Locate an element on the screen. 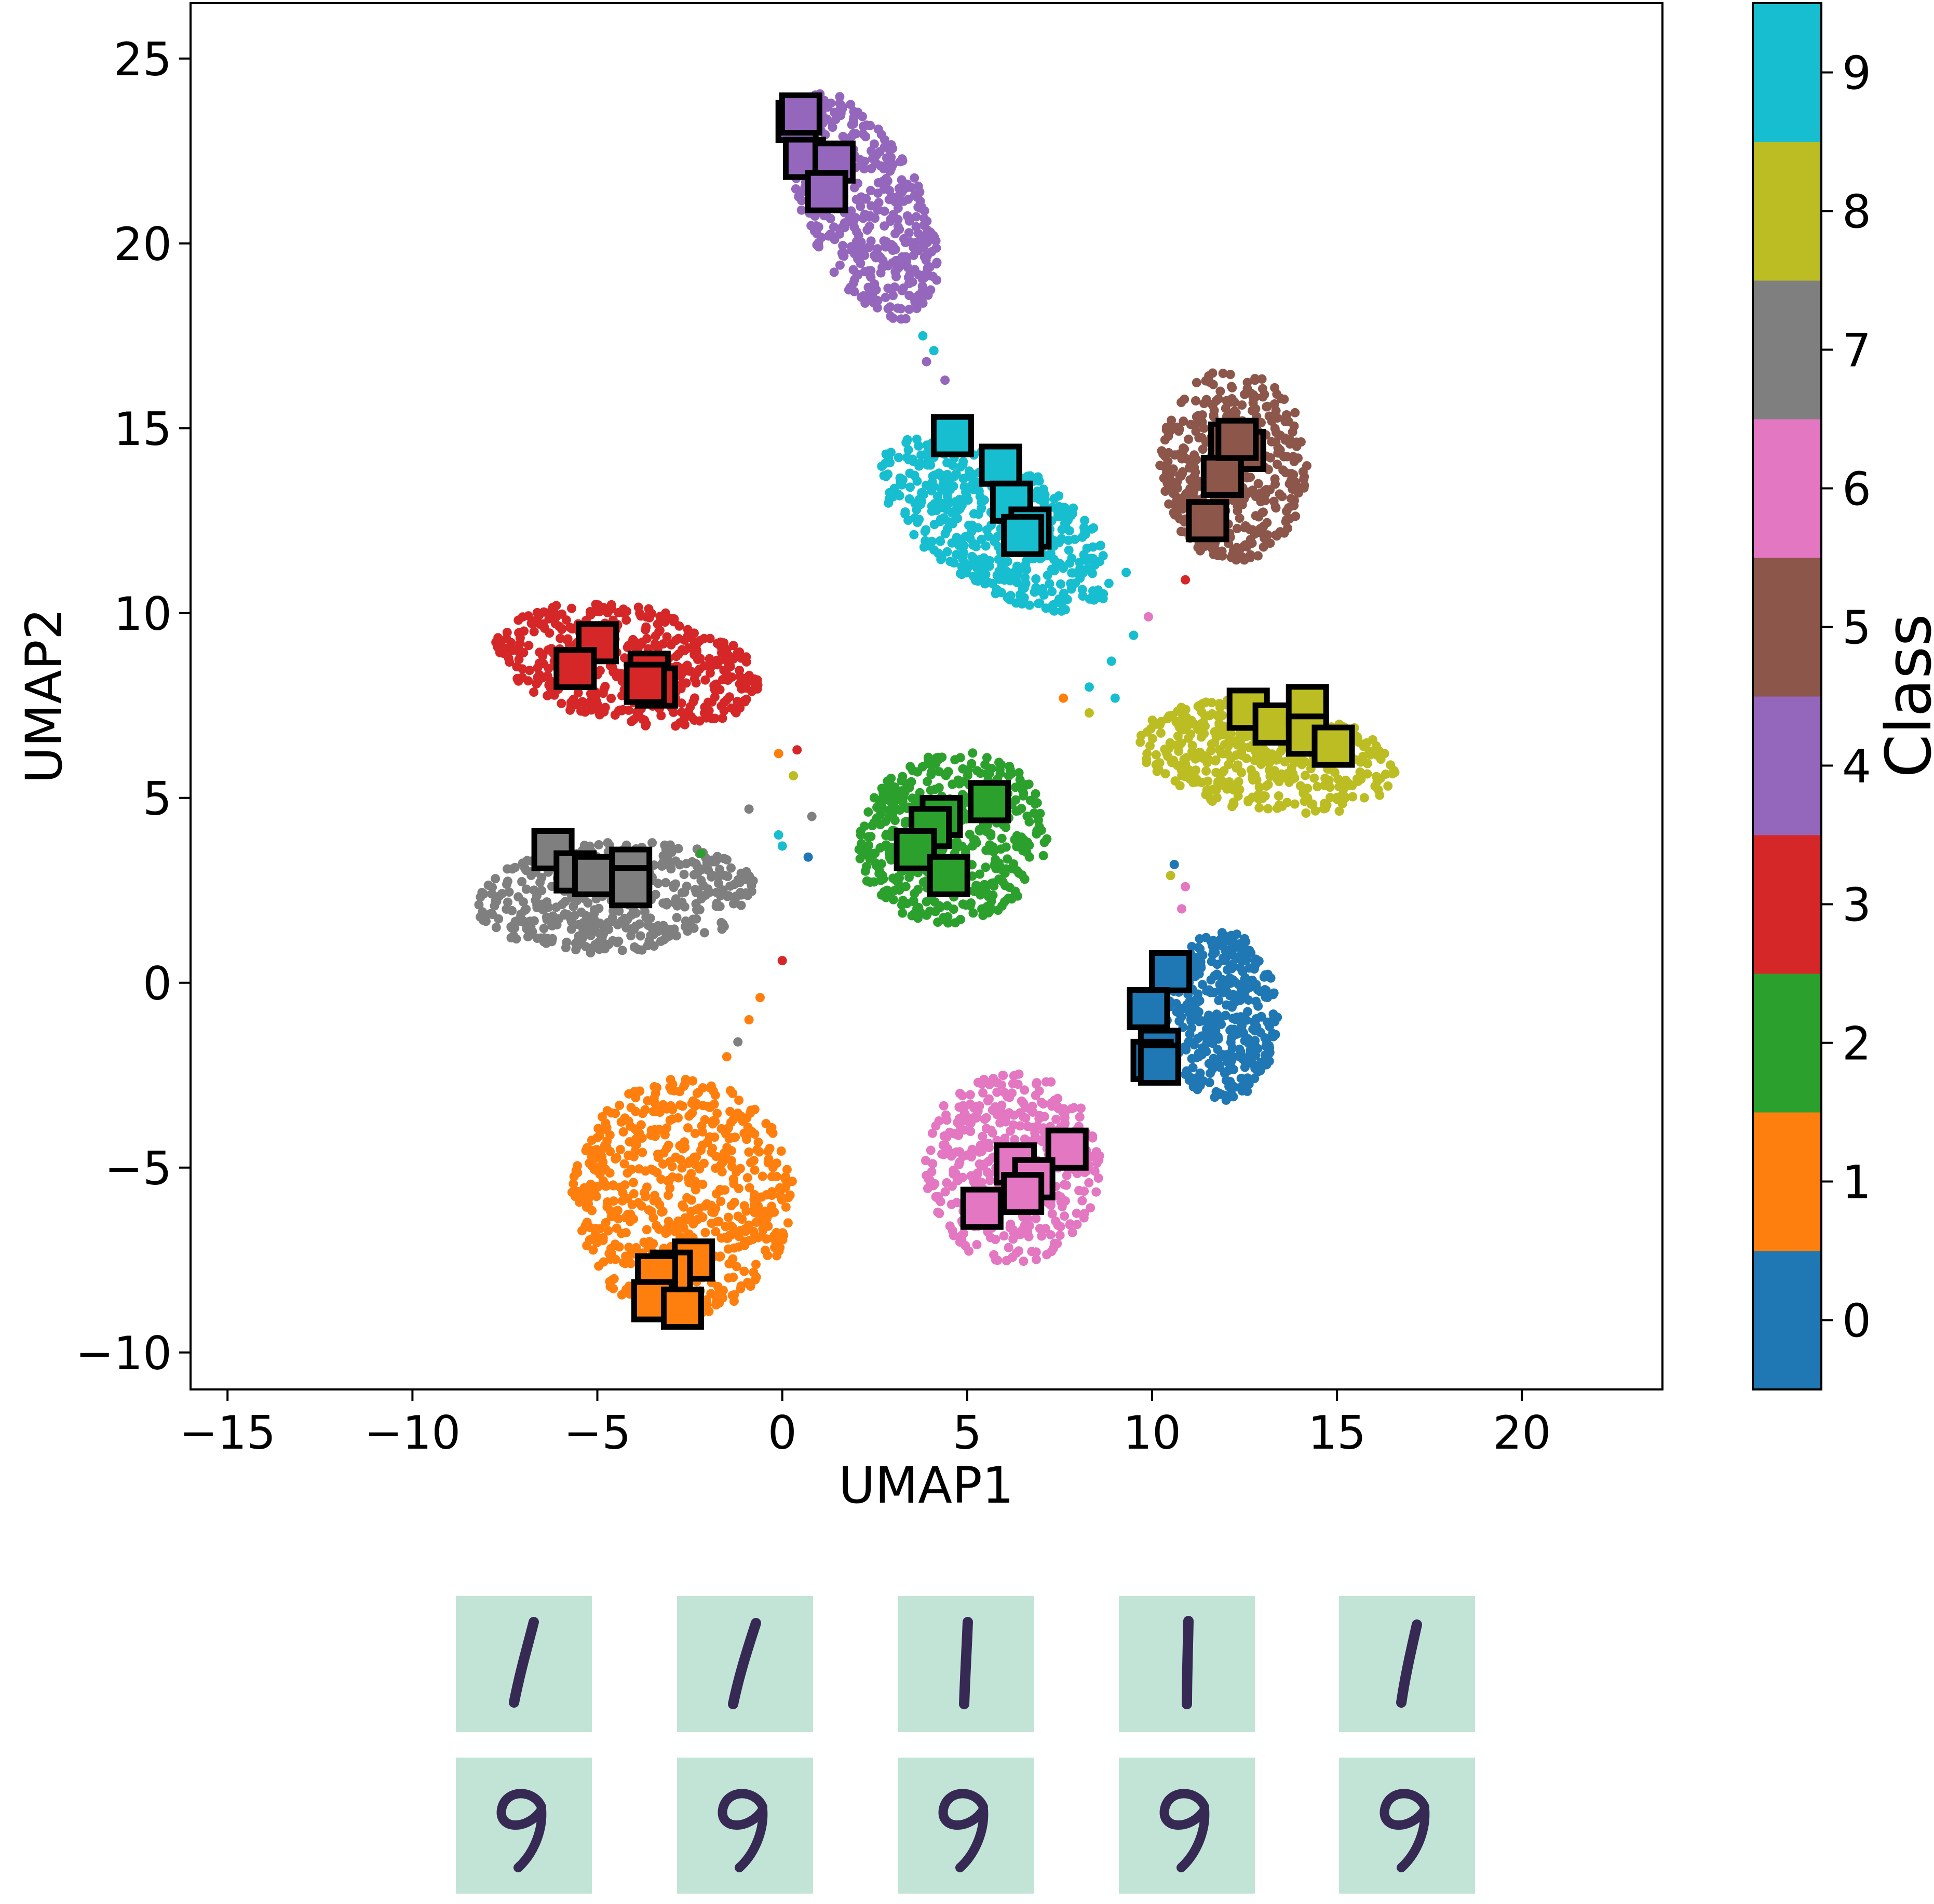 Image resolution: width=1934 pixels, height=1904 pixels. digit-9-thumbnail is located at coordinates (524, 1826).